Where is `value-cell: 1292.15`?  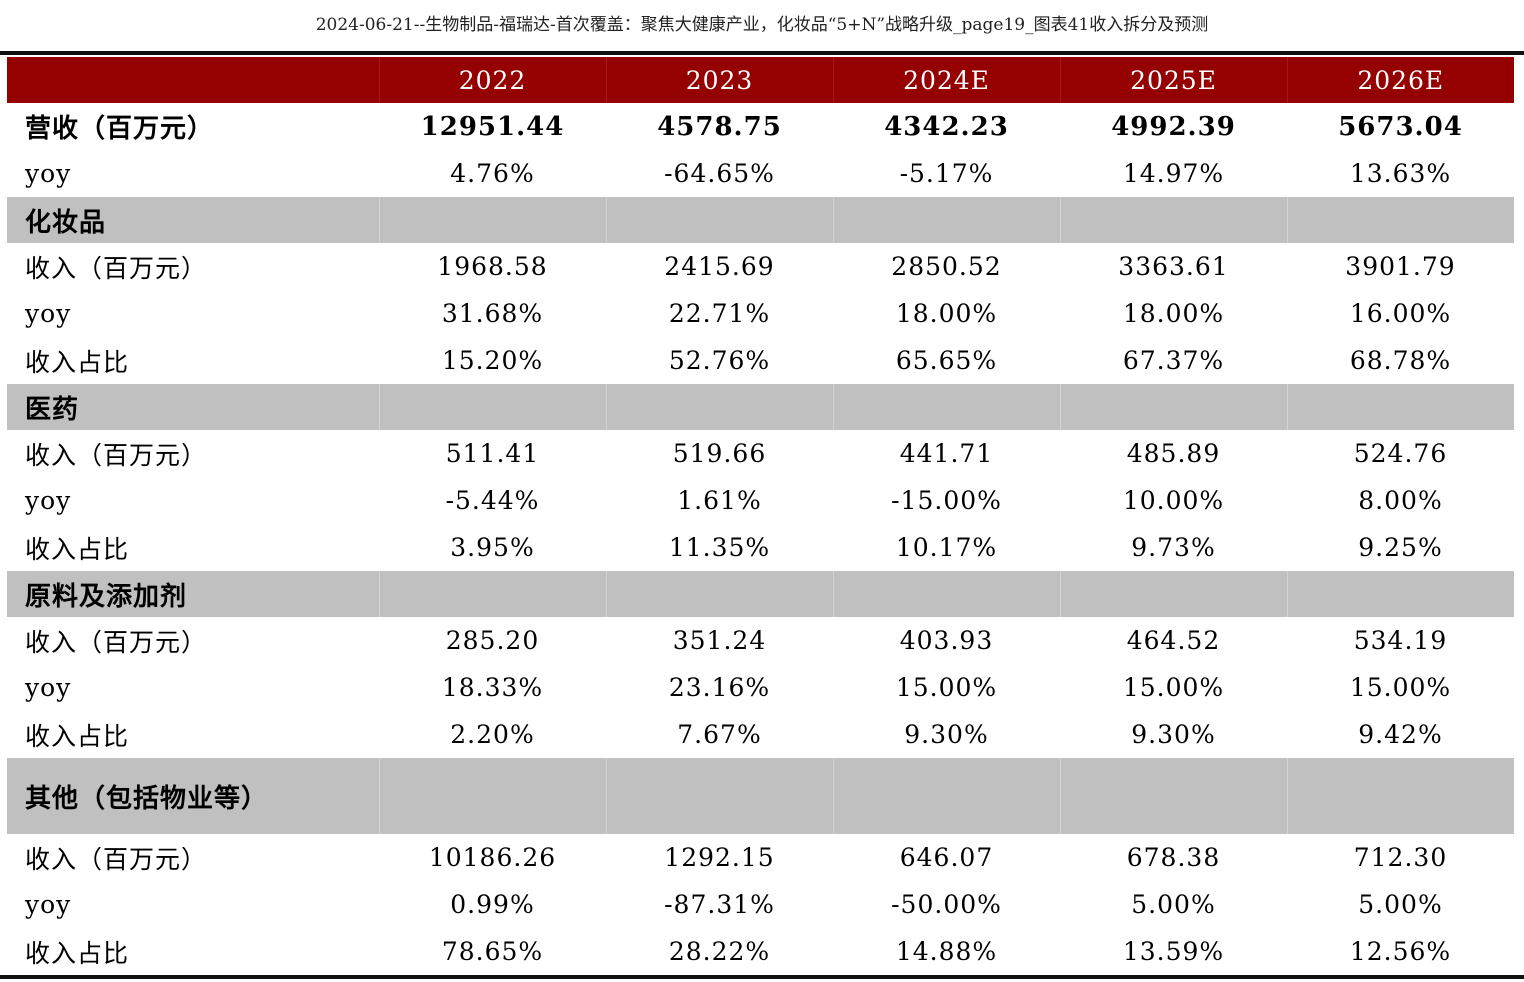
value-cell: 1292.15 is located at coordinates (719, 857).